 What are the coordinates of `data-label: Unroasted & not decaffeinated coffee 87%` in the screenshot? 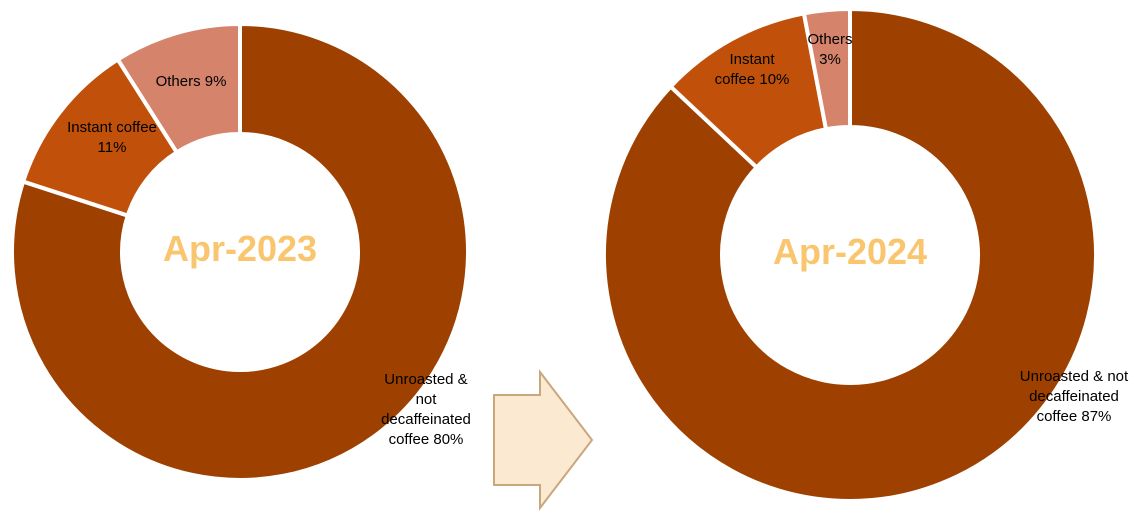 It's located at (1074, 397).